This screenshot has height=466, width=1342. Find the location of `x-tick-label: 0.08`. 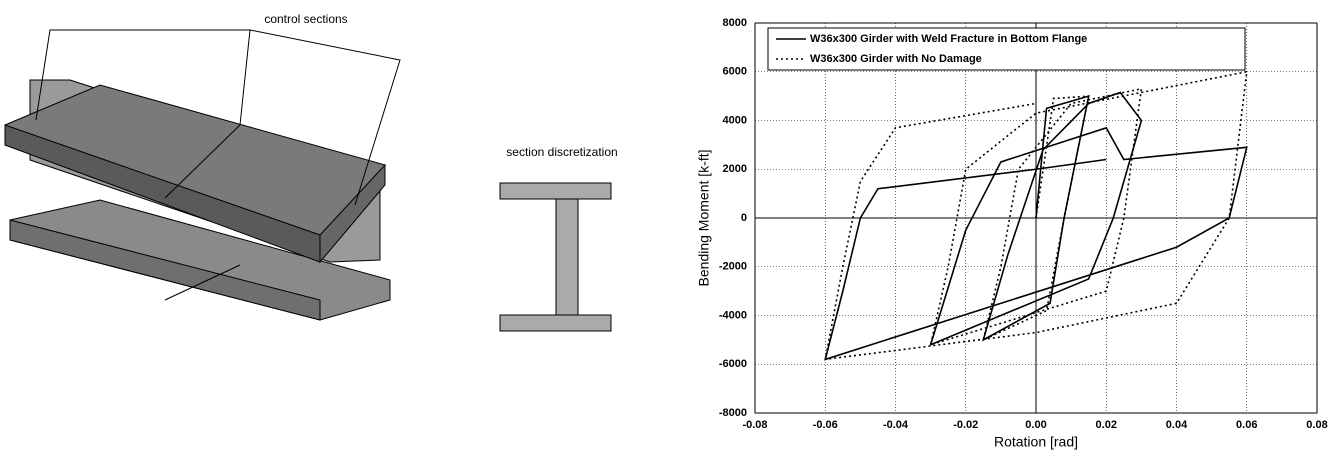

x-tick-label: 0.08 is located at coordinates (1316, 425).